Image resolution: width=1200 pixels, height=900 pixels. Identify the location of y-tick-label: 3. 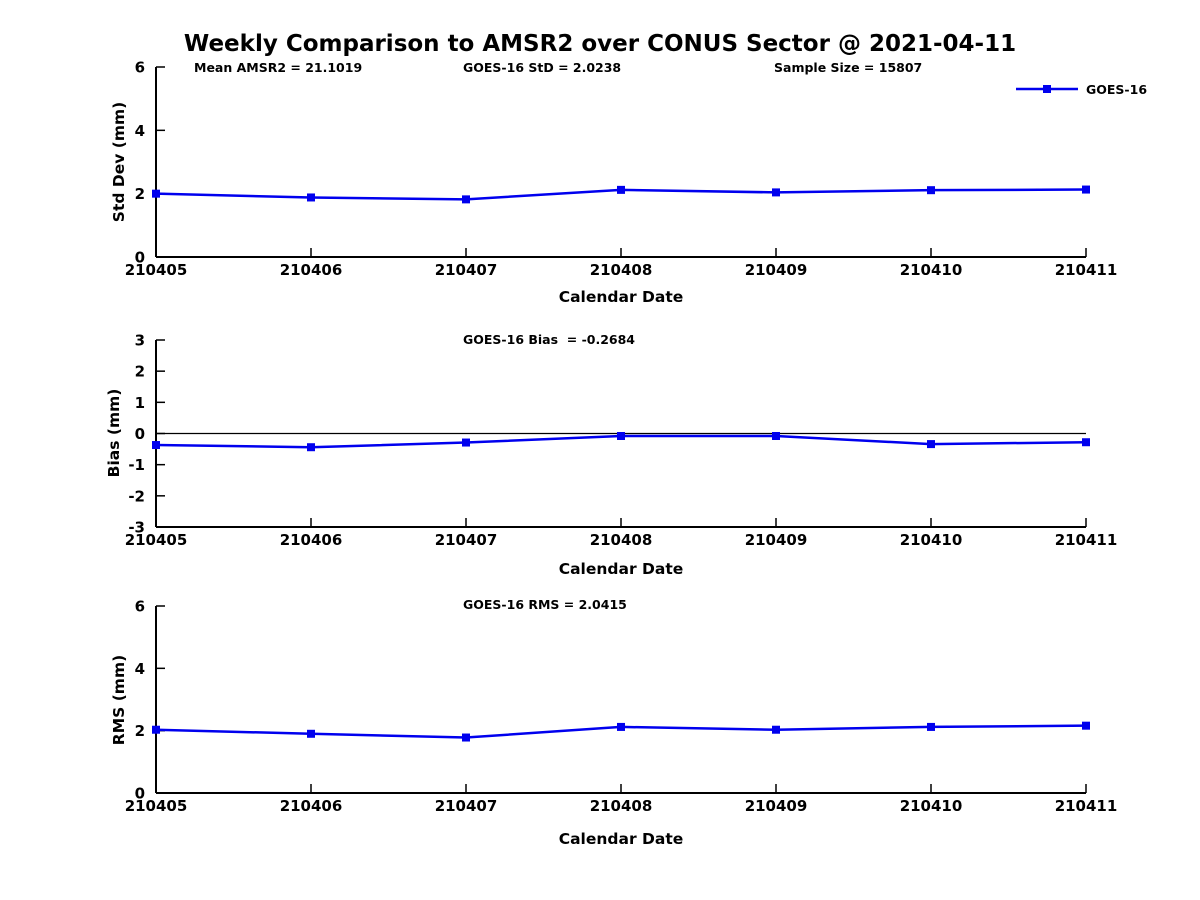
(140, 341).